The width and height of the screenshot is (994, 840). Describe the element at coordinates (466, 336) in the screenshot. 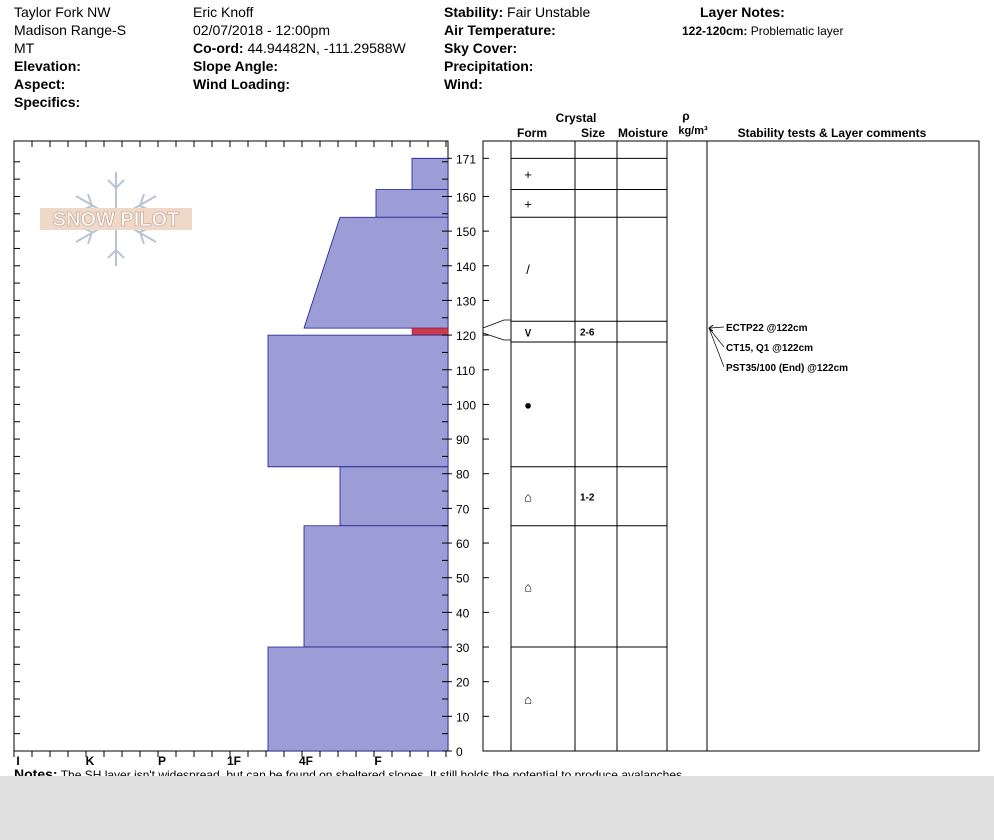

I see `depth-tick-label: 120` at that location.